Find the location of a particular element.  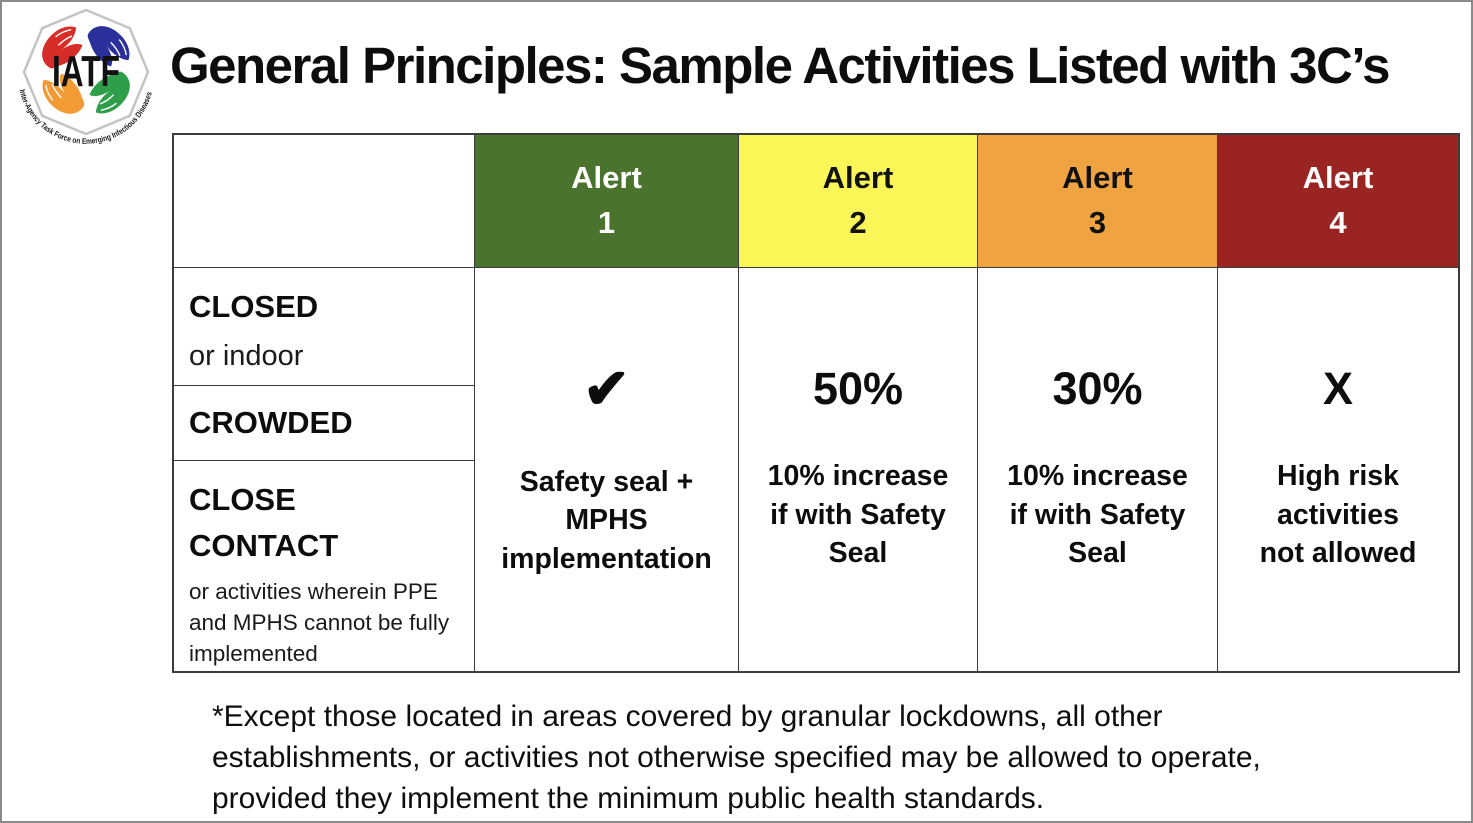

header-cell-alert-4: Alert 4 is located at coordinates (1338, 201).